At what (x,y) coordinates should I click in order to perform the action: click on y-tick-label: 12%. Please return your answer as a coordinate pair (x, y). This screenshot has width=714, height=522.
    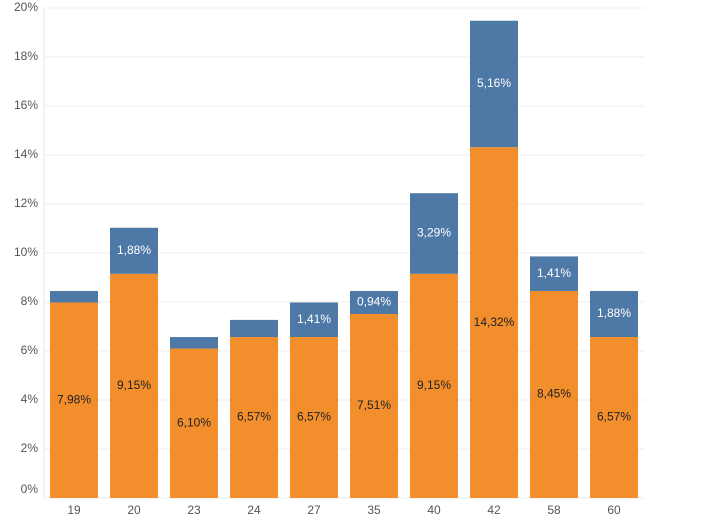
    Looking at the image, I should click on (26, 203).